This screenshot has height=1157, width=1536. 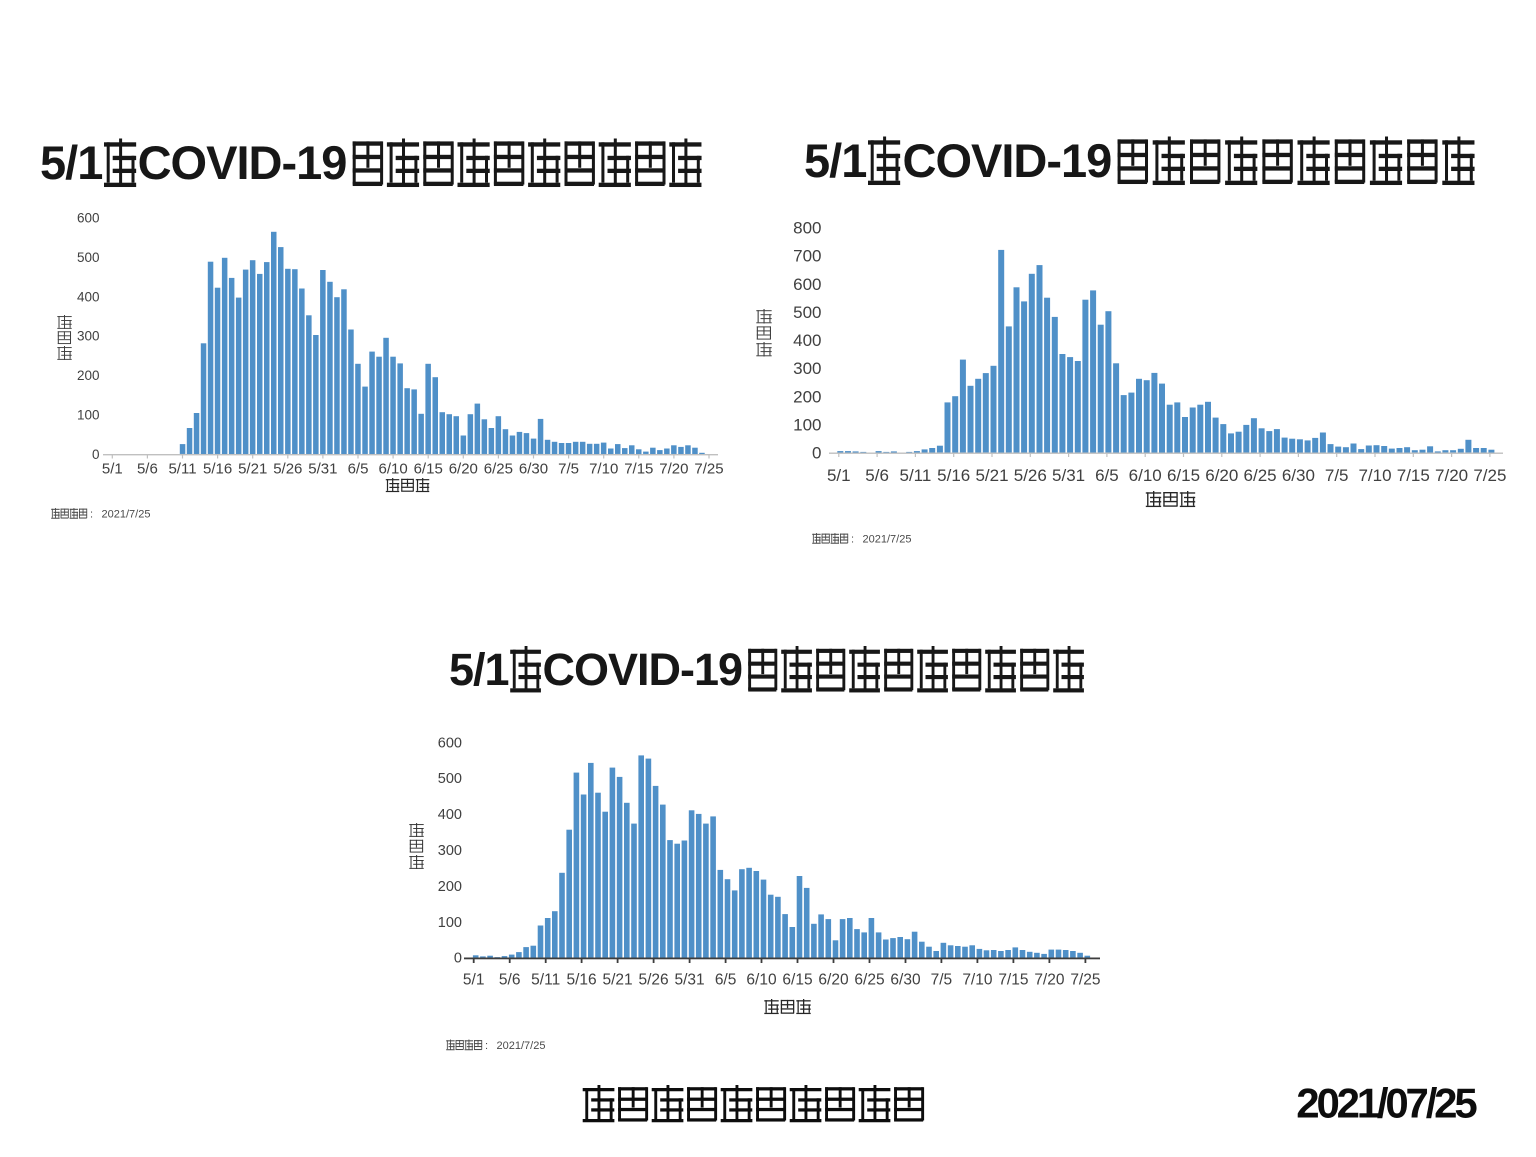 I want to click on svg-text: 700, so click(x=807, y=256).